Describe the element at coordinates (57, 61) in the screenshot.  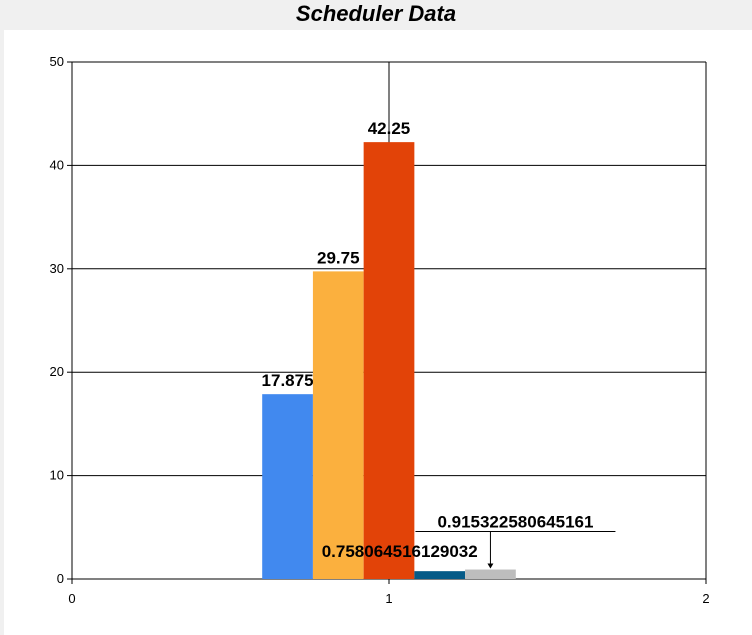
I see `y-tick-label: 50` at that location.